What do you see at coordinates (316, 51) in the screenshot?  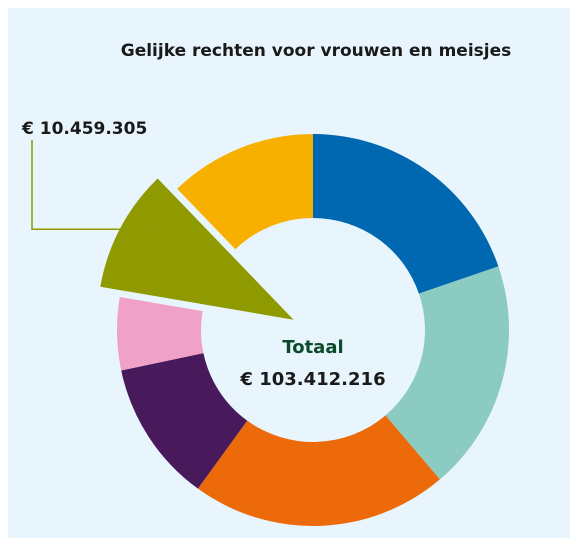 I see `chart-title: Gelijke rechten voor vrouwen en meisjes` at bounding box center [316, 51].